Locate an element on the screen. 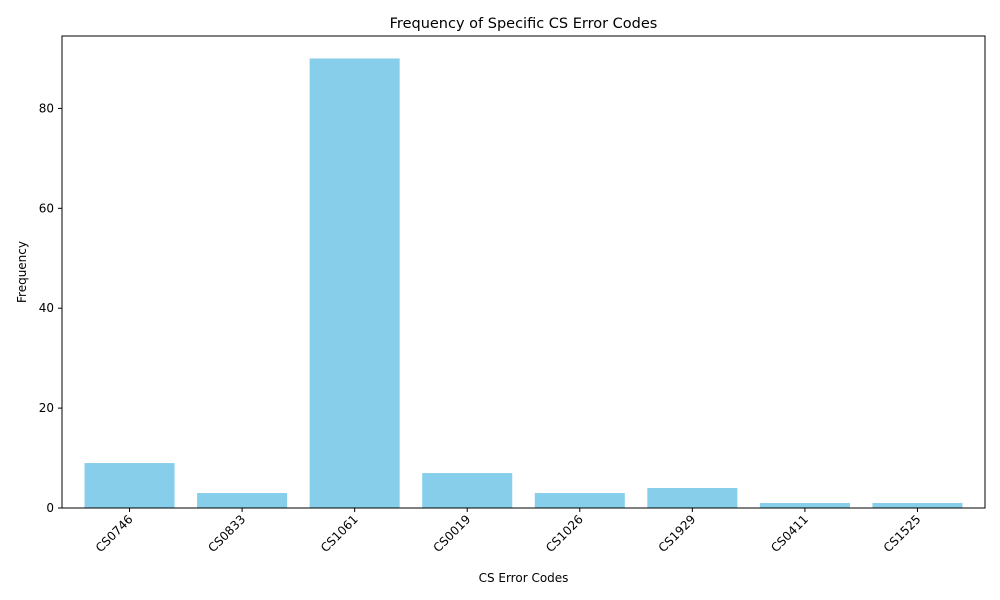  y-tick-label: 20 is located at coordinates (46, 408).